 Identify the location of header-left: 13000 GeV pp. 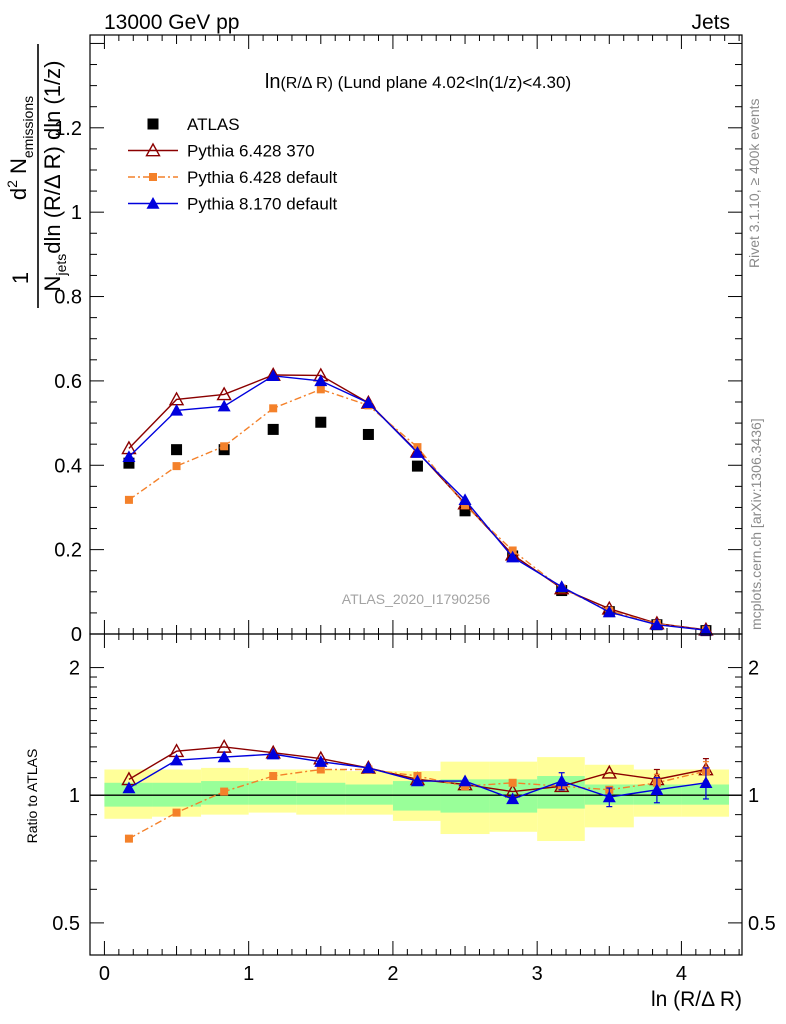
(171, 22).